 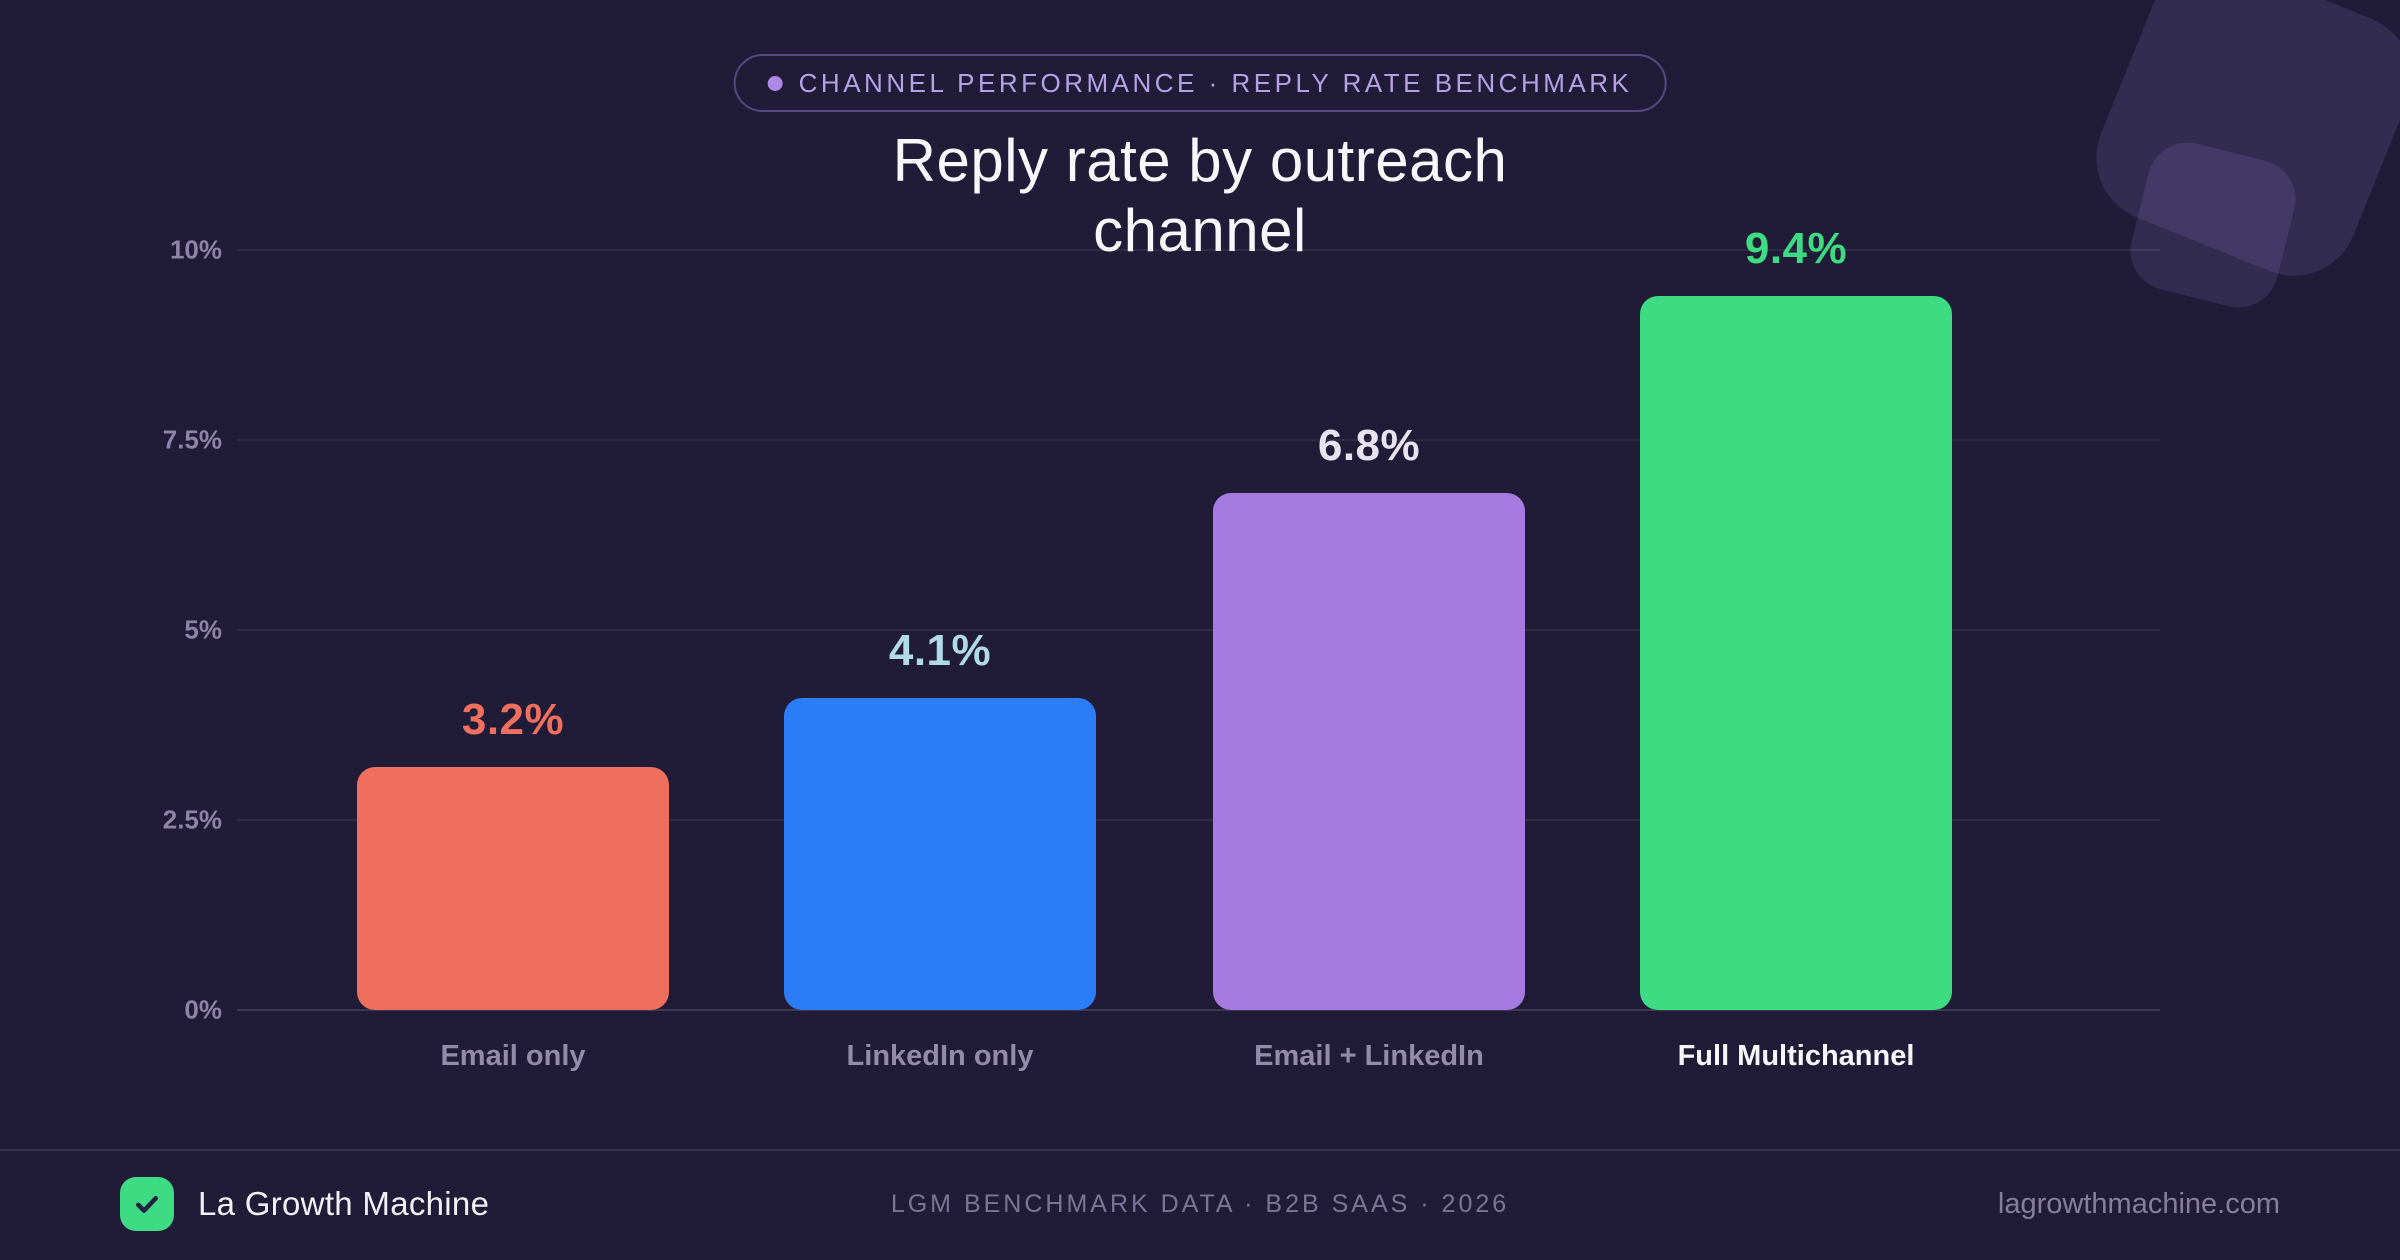 What do you see at coordinates (1198, 820) in the screenshot?
I see `gridline-2-5pct` at bounding box center [1198, 820].